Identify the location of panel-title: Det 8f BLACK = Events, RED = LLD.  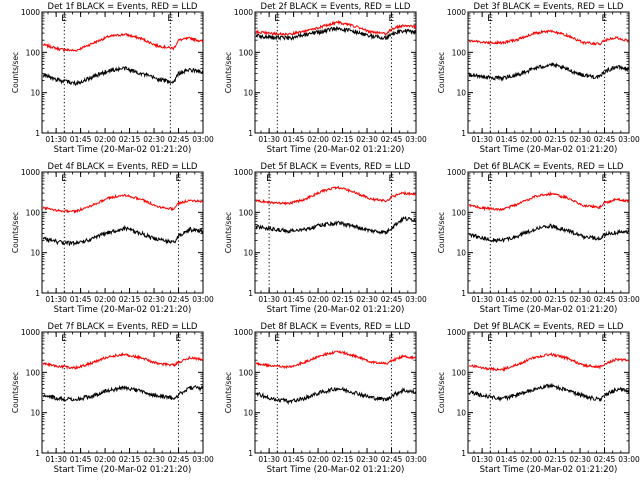
(336, 327).